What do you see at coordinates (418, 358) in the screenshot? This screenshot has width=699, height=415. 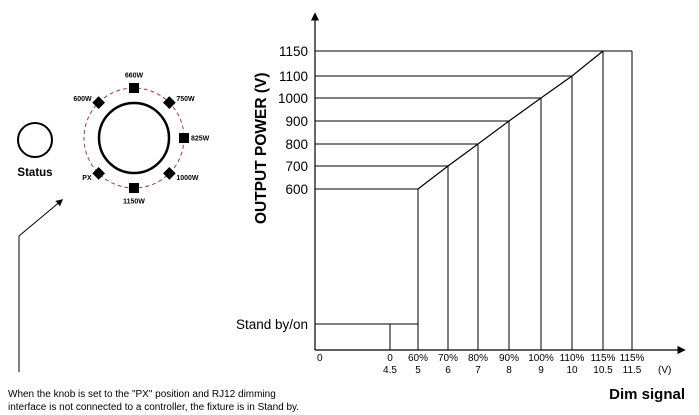 I see `x-tick-pct-1: 60%` at bounding box center [418, 358].